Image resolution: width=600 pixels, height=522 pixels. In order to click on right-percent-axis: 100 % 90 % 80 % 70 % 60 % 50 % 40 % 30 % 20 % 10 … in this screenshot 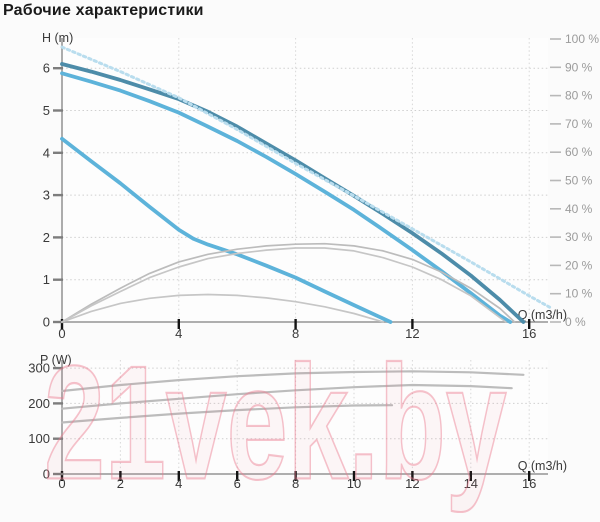, I will do `click(574, 180)`.